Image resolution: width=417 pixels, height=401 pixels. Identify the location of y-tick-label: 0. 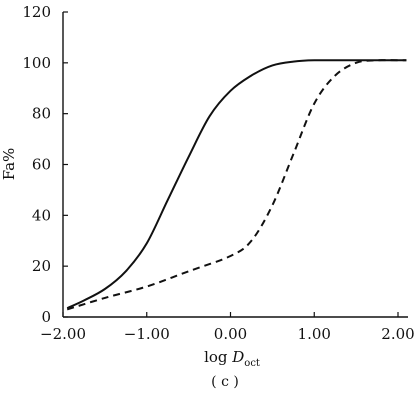
(46, 317).